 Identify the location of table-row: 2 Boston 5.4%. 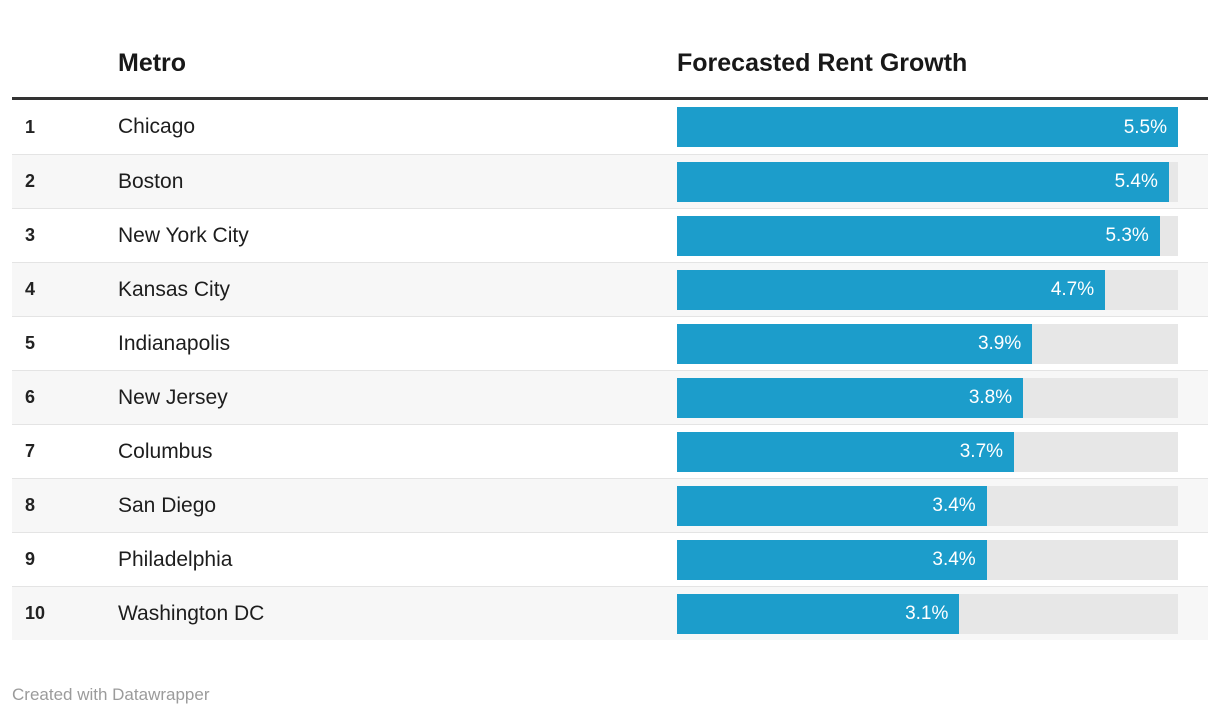
(610, 181).